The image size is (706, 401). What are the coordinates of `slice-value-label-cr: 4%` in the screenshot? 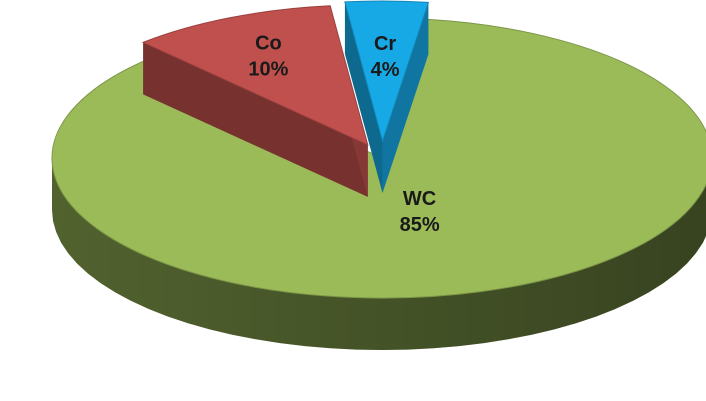 It's located at (385, 70).